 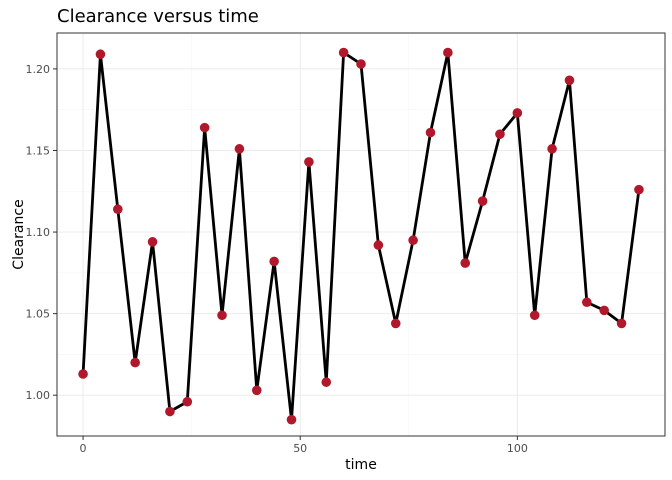 What do you see at coordinates (361, 465) in the screenshot?
I see `x-axis-title: time` at bounding box center [361, 465].